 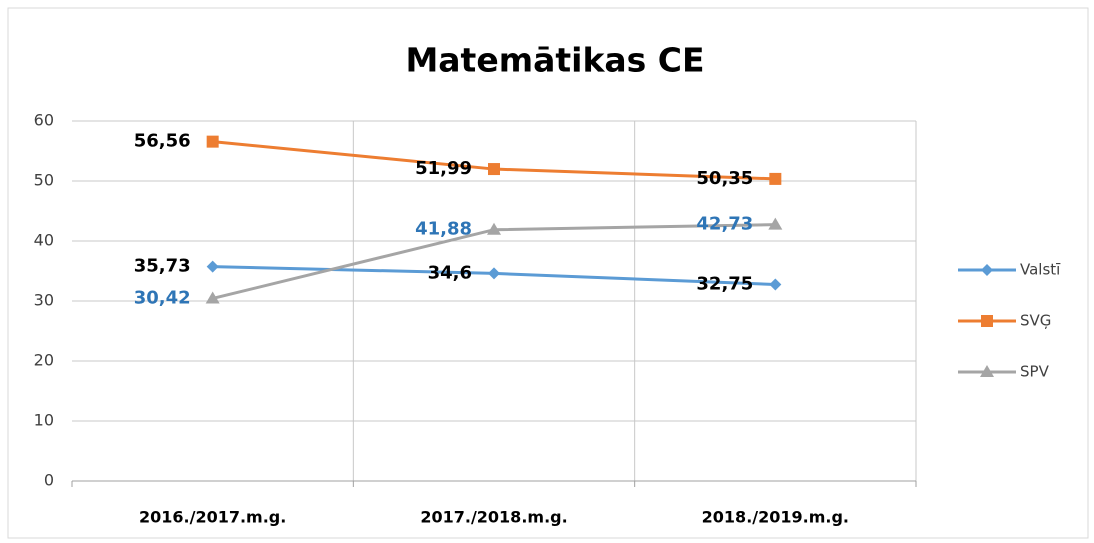 I want to click on y-tick-label: 0, so click(x=49, y=480).